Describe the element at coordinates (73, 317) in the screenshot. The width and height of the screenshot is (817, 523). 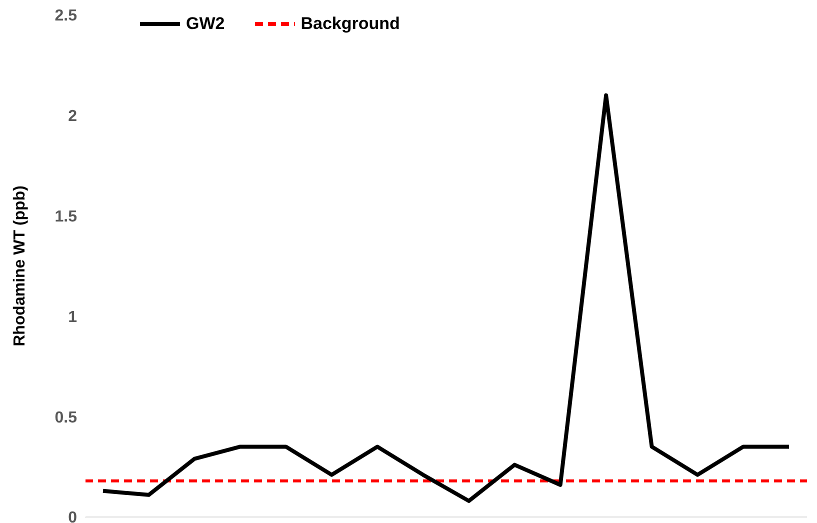
I see `y-tick-label: 1` at that location.